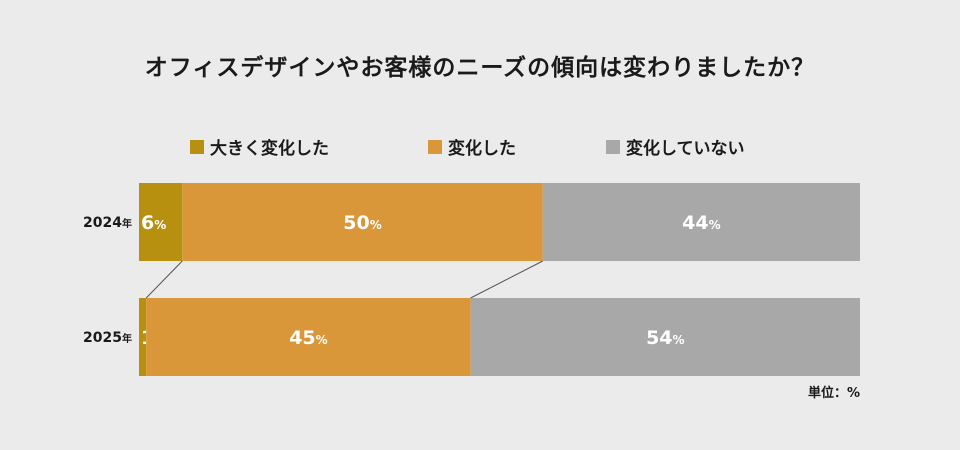 The image size is (960, 450). Describe the element at coordinates (517, 146) in the screenshot. I see `legend-item-changed: 変化した` at that location.